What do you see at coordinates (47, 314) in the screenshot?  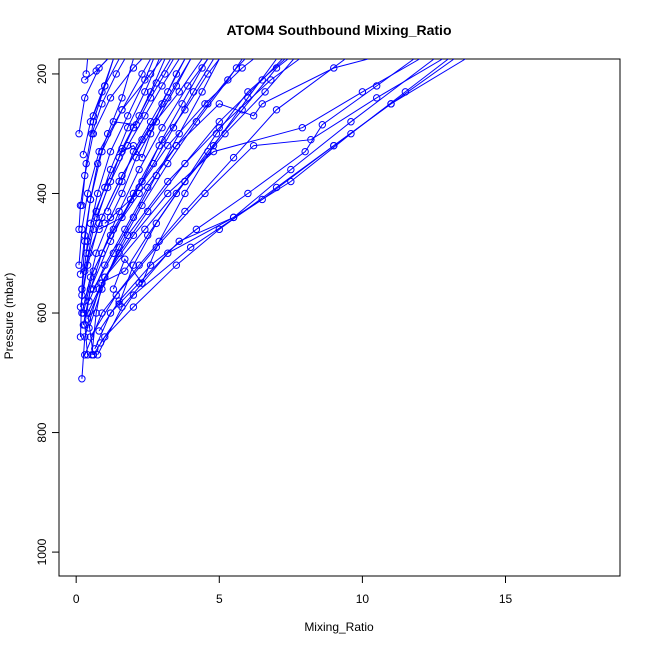 I see `y-axis: 200 400 600 800 1000` at bounding box center [47, 314].